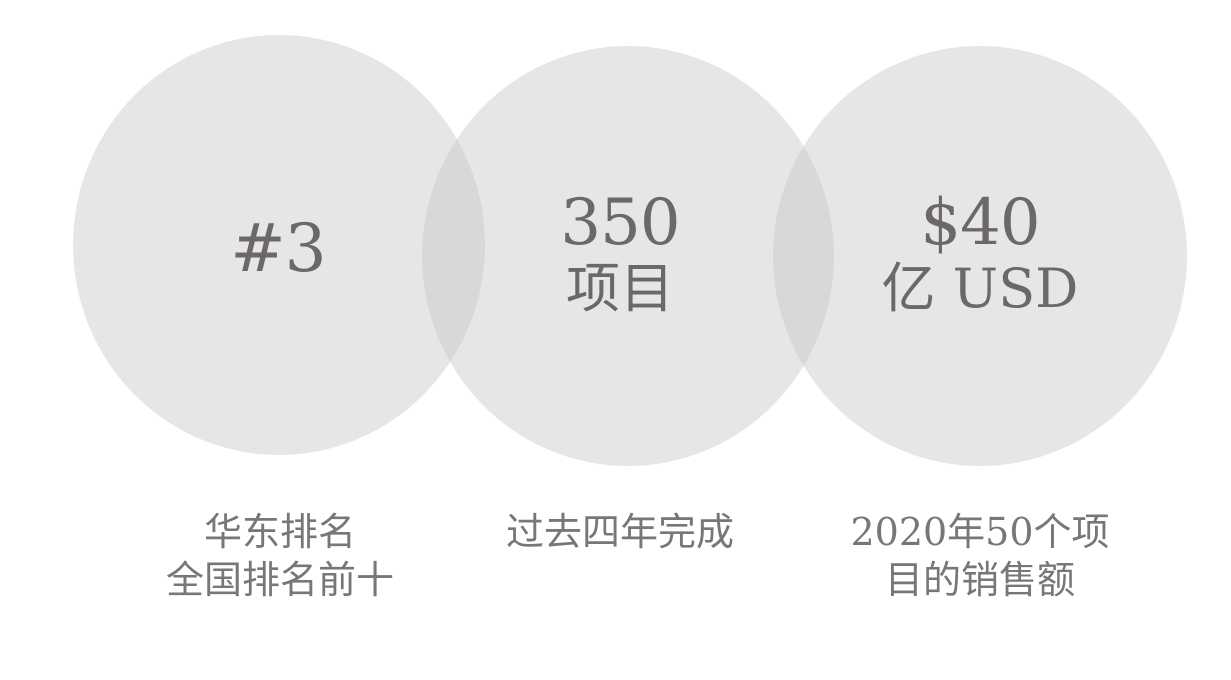  What do you see at coordinates (279, 532) in the screenshot?
I see `caption-ranking-line1: 华东排名` at bounding box center [279, 532].